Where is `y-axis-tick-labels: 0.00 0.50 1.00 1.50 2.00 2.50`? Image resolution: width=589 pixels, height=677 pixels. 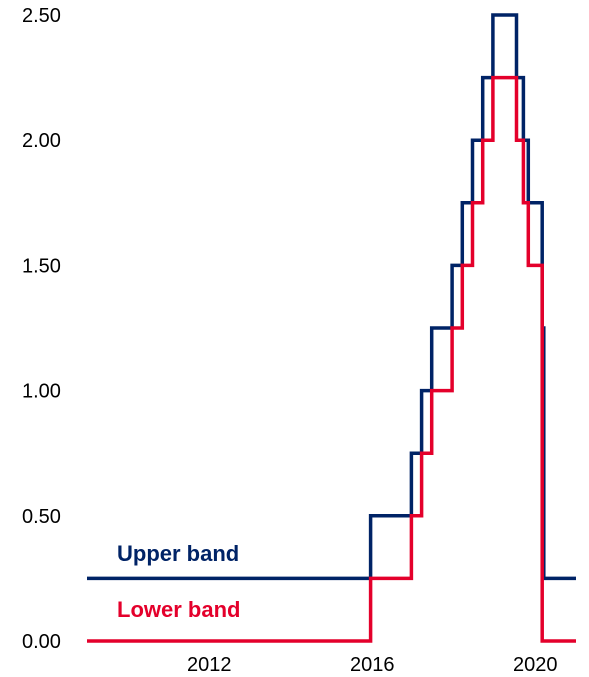
y-axis-tick-labels: 0.00 0.50 1.00 1.50 2.00 2.50 is located at coordinates (41, 329).